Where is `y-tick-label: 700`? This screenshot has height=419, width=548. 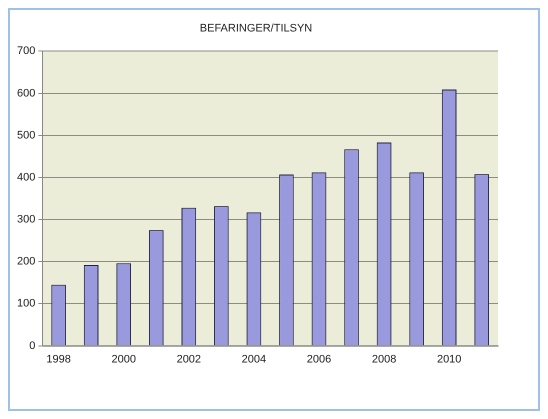 y-tick-label: 700 is located at coordinates (26, 51).